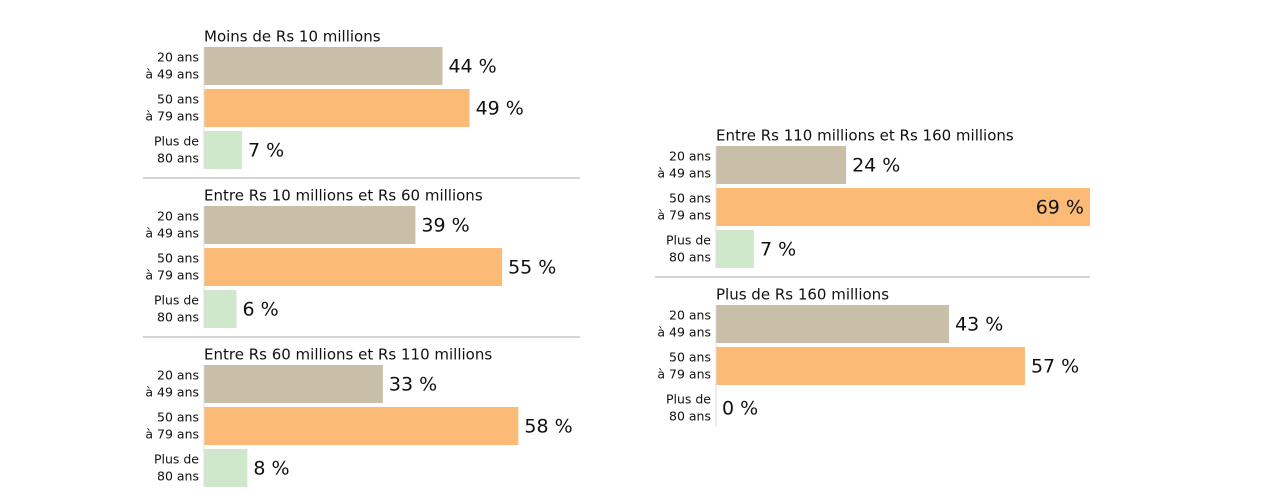 Image resolution: width=1280 pixels, height=494 pixels. I want to click on value-label: 49 %, so click(500, 109).